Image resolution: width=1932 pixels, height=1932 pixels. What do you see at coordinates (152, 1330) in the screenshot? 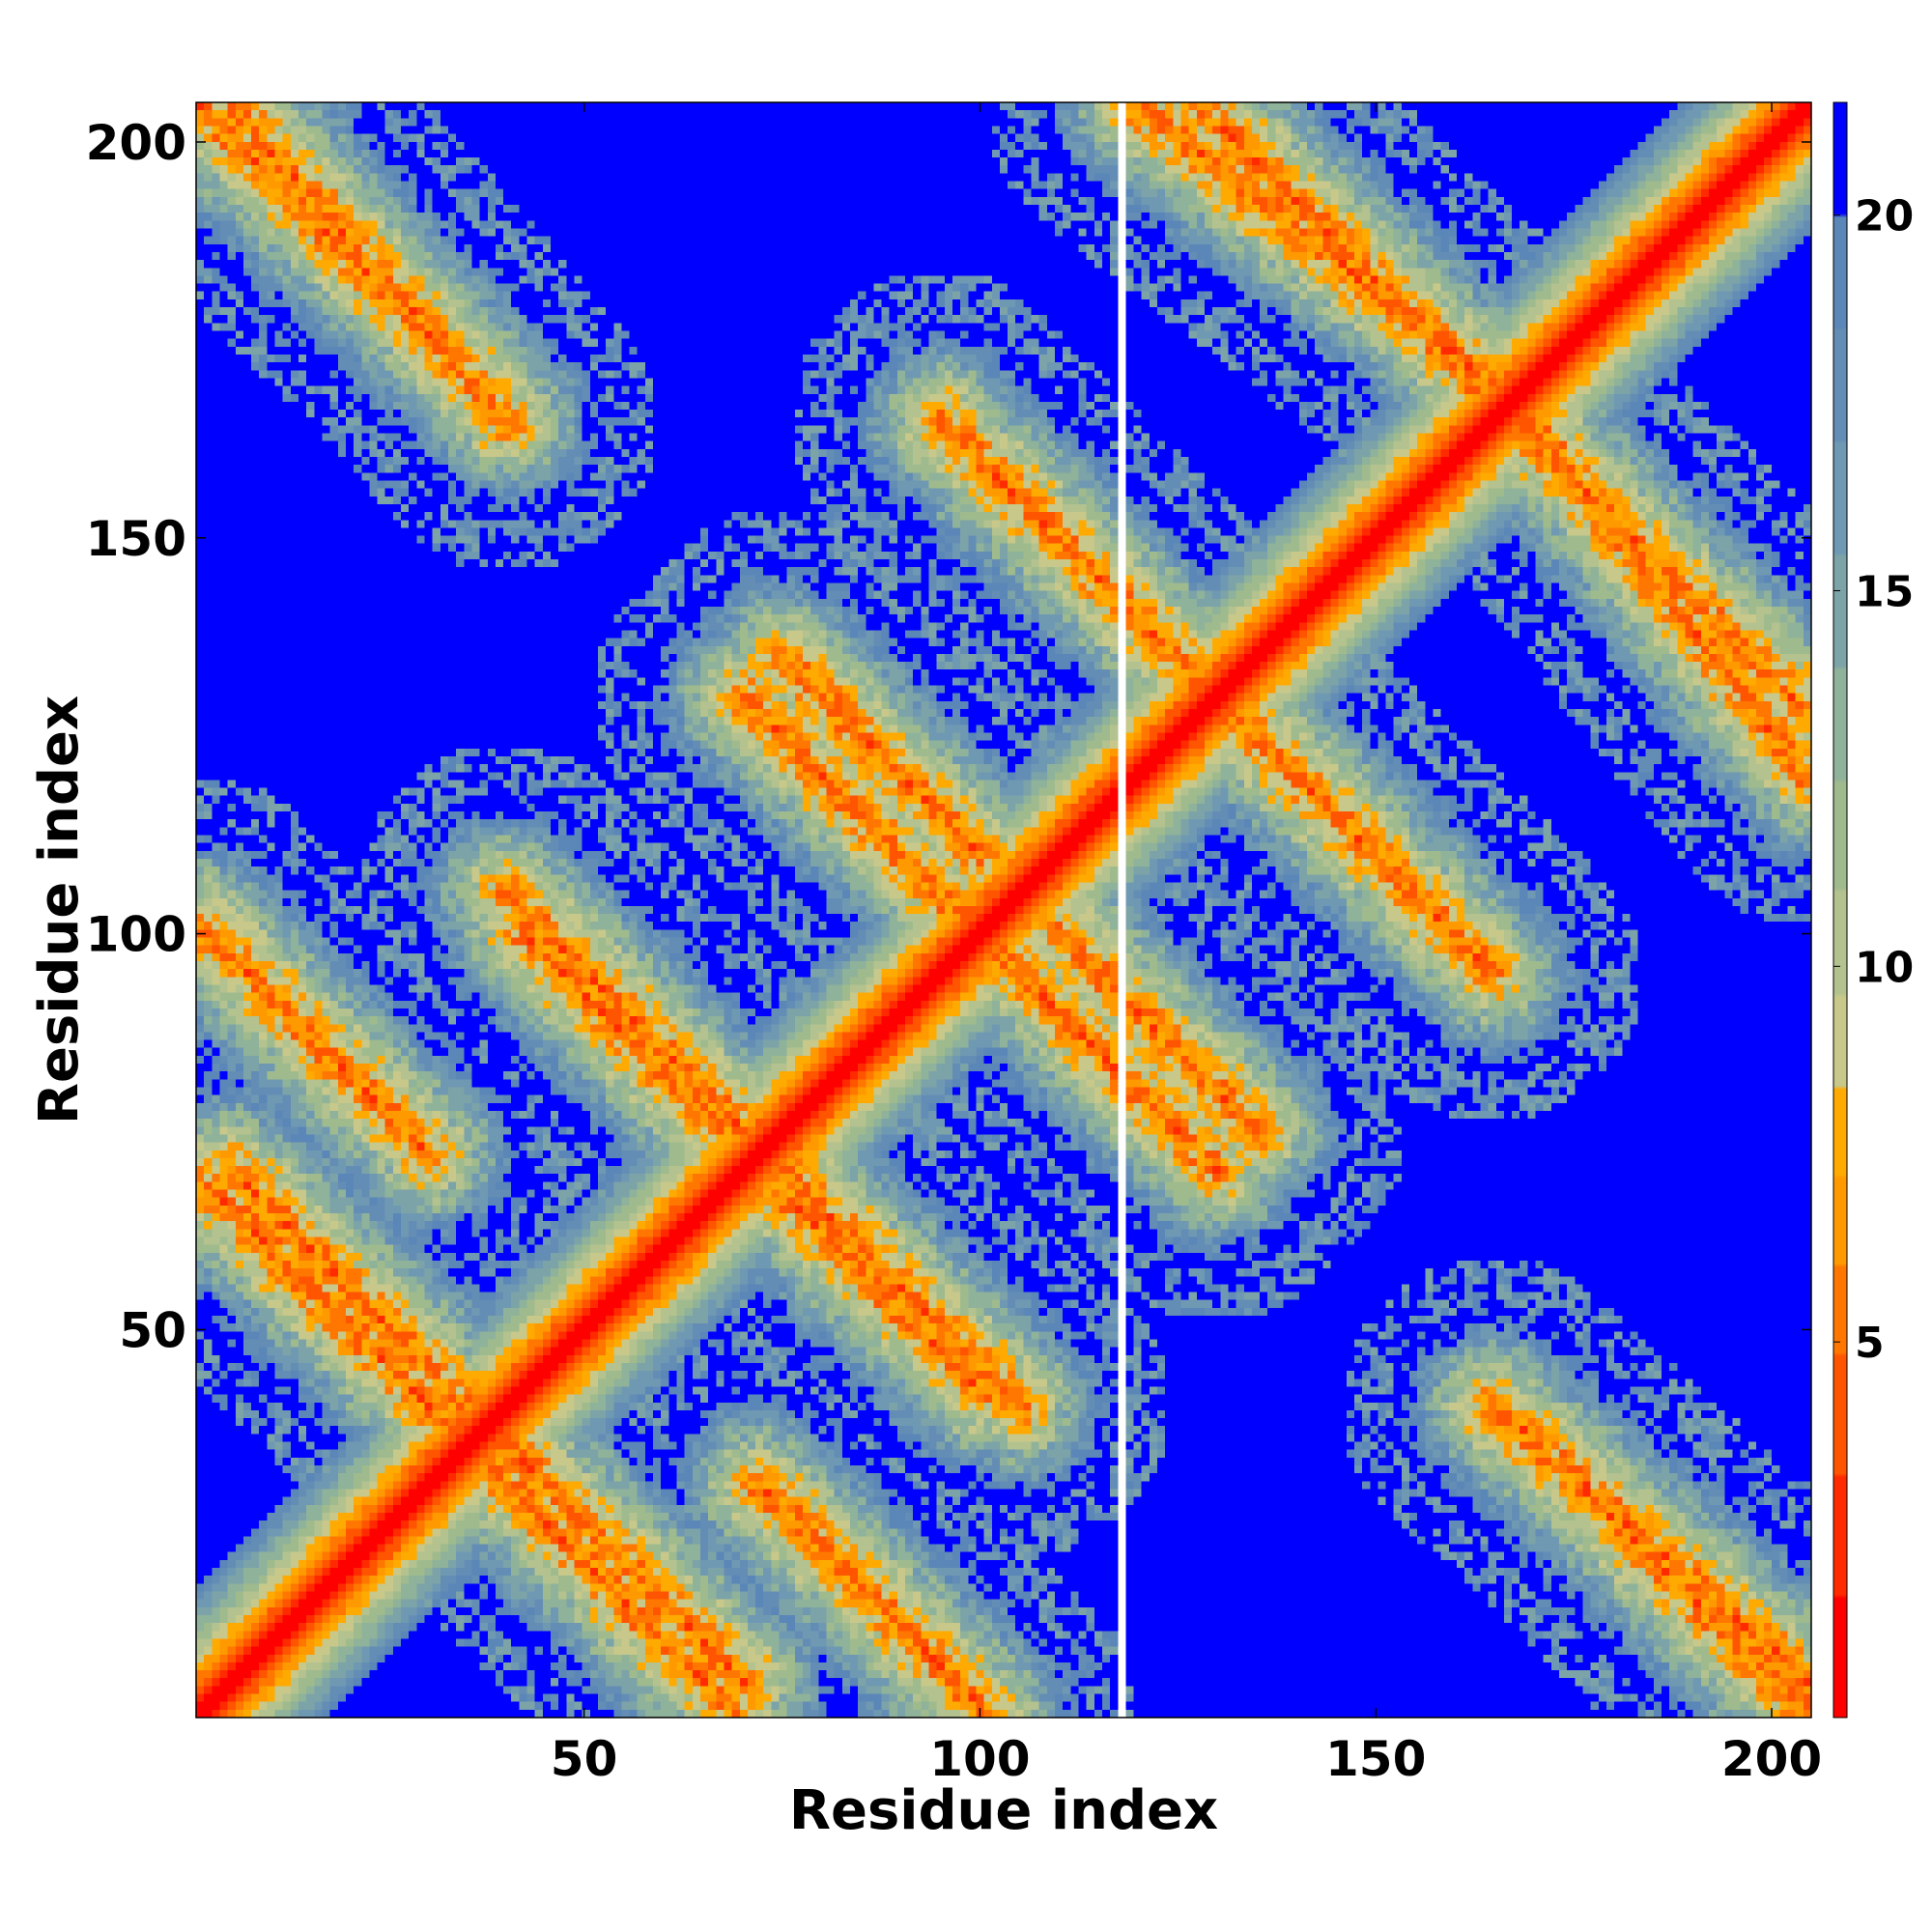
I see `y-tick-label: 50` at bounding box center [152, 1330].